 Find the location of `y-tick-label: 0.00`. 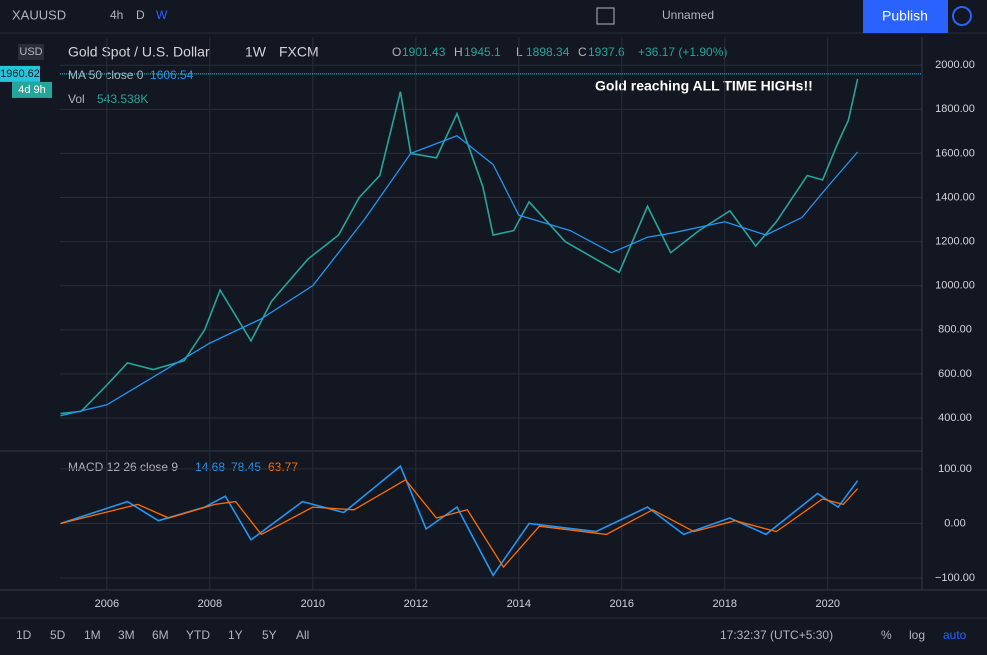

y-tick-label: 0.00 is located at coordinates (954, 523).